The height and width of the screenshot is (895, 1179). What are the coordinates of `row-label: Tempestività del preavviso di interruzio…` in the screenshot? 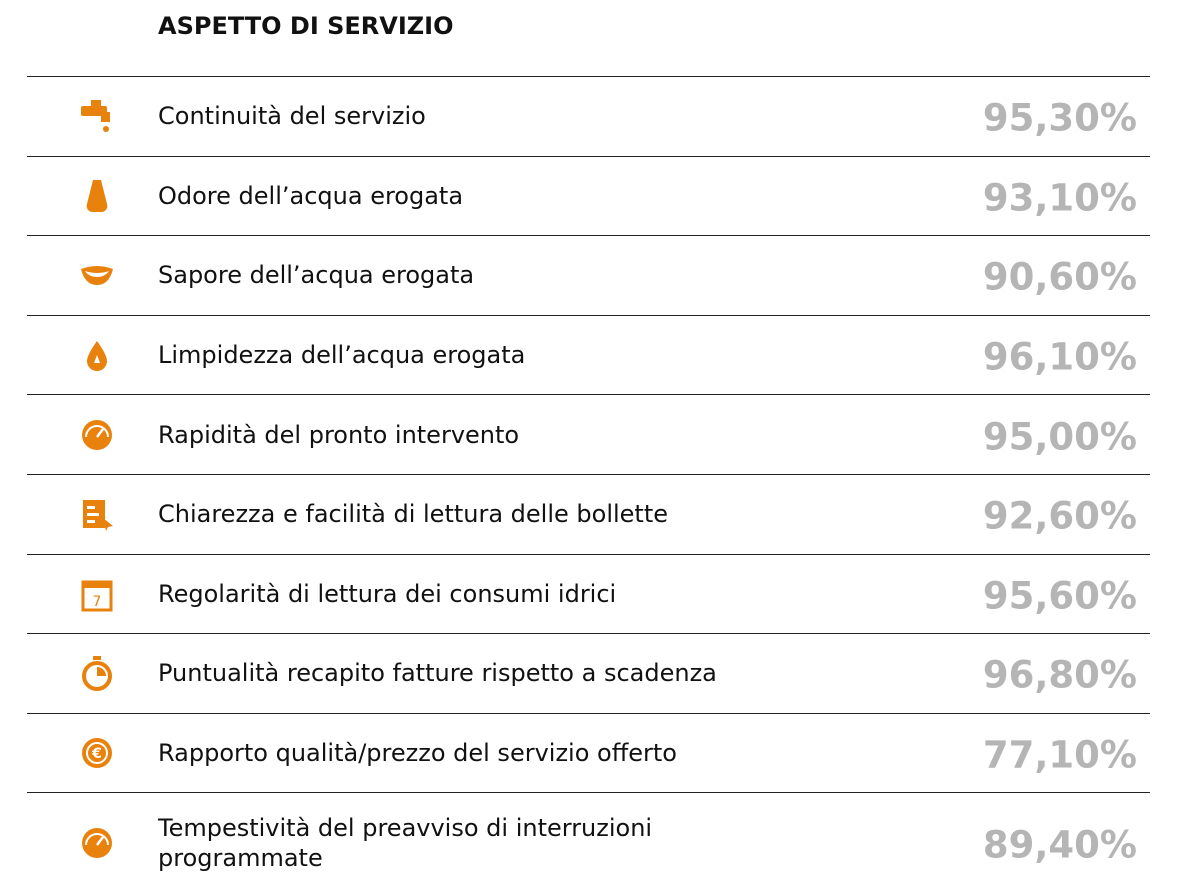 It's located at (405, 843).